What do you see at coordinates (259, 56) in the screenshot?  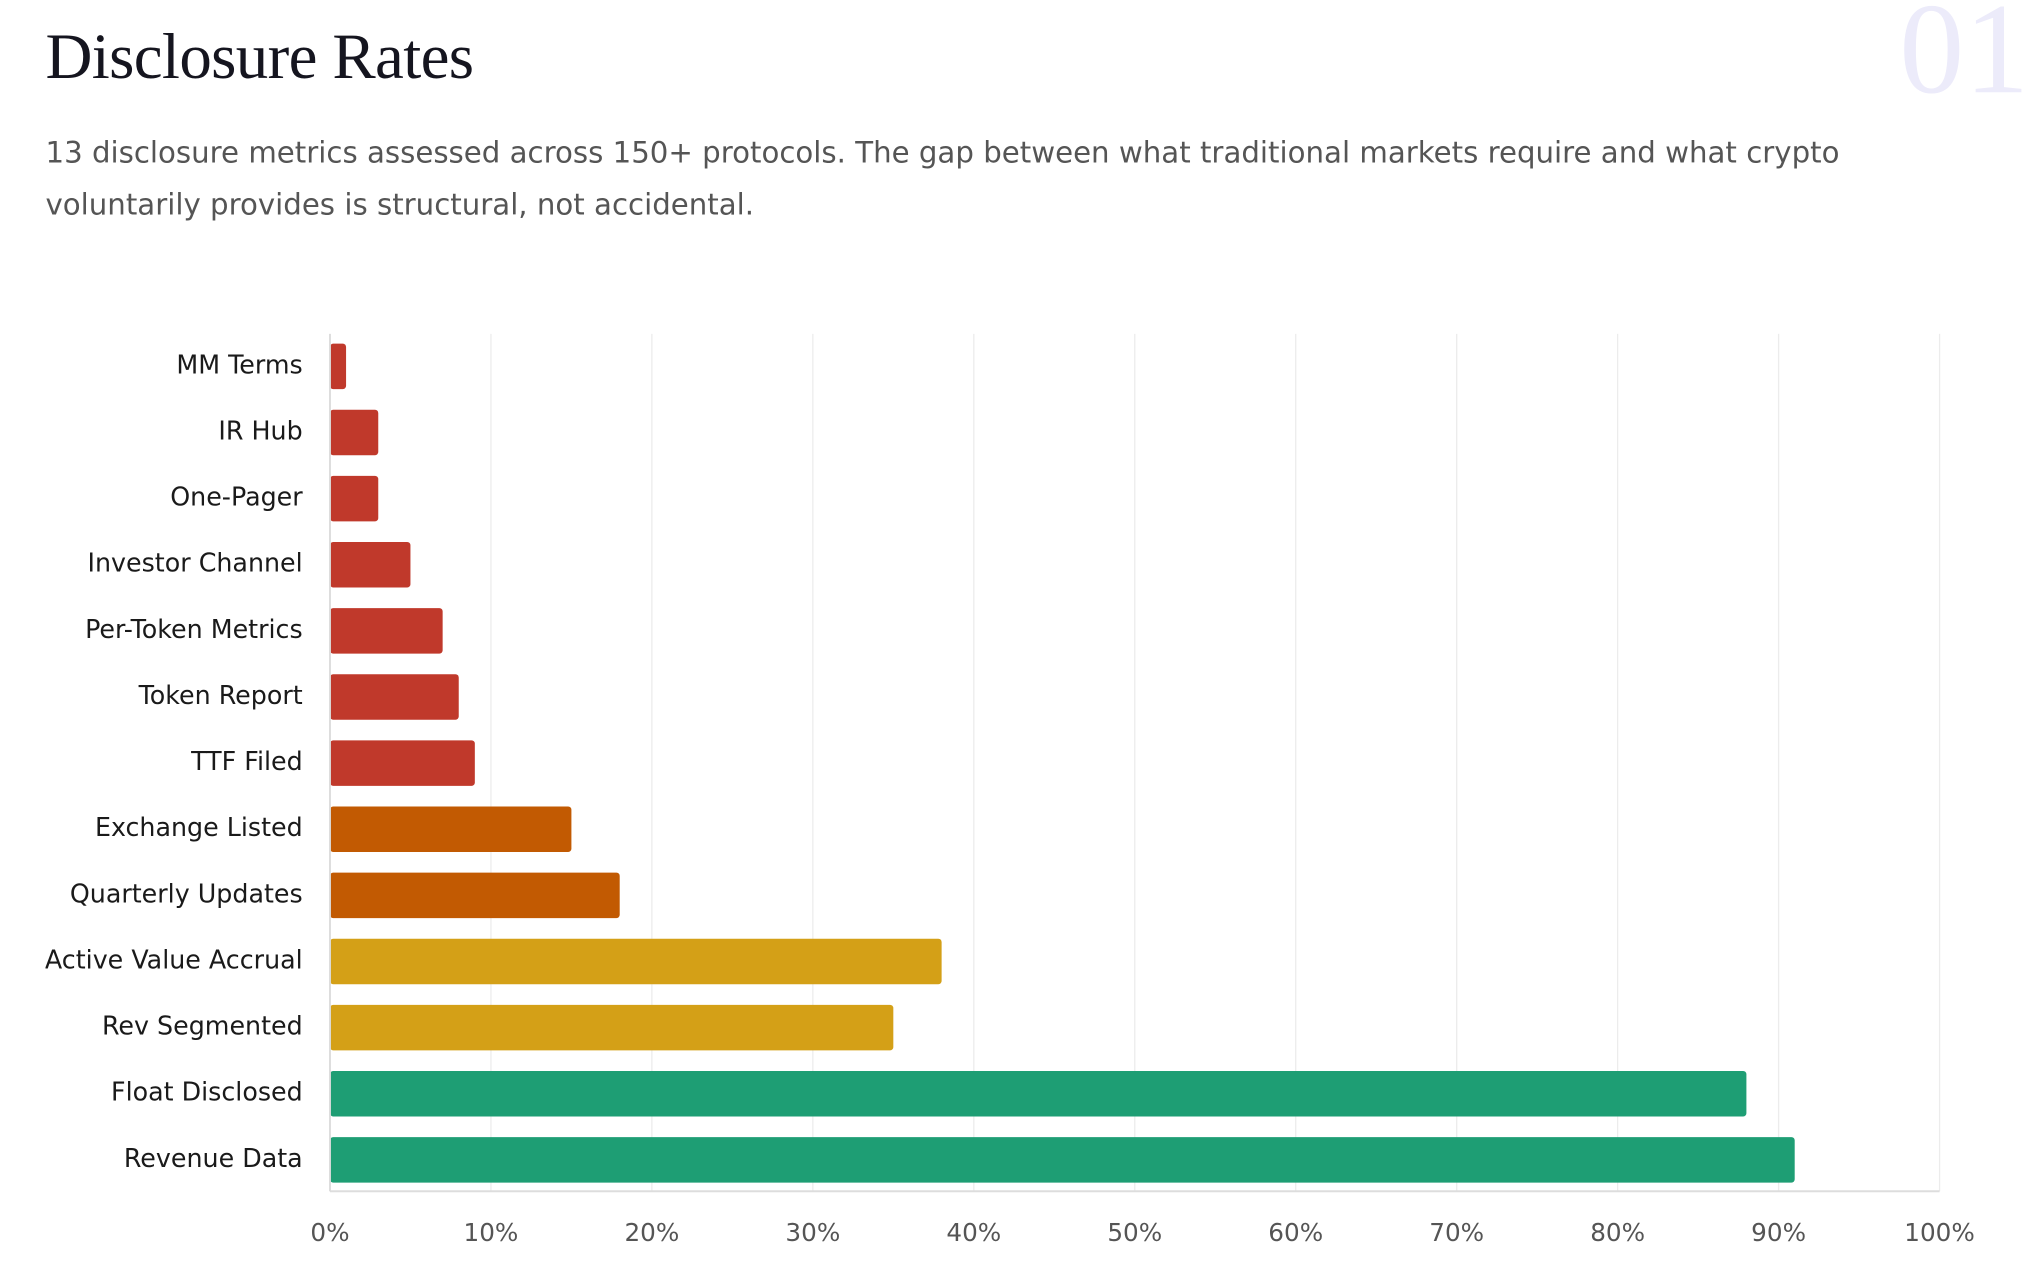 I see `chart-title: Disclosure Rates` at bounding box center [259, 56].